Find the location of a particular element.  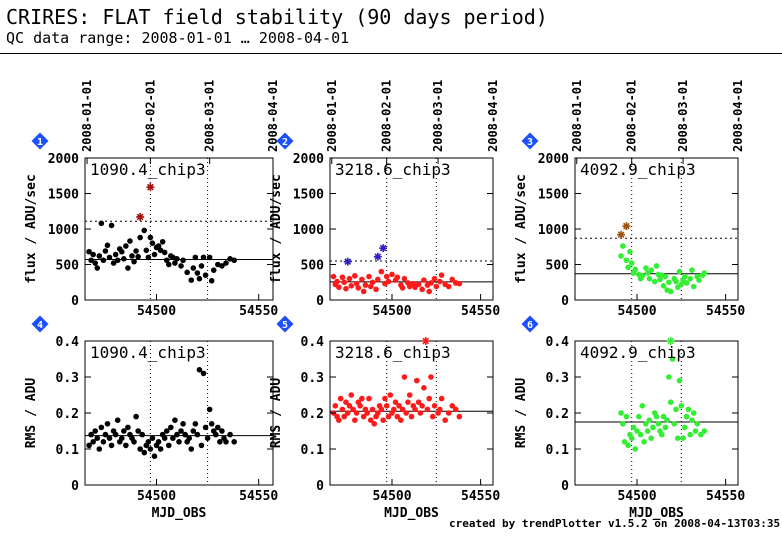

y-tick-label: 0.1 is located at coordinates (313, 450).